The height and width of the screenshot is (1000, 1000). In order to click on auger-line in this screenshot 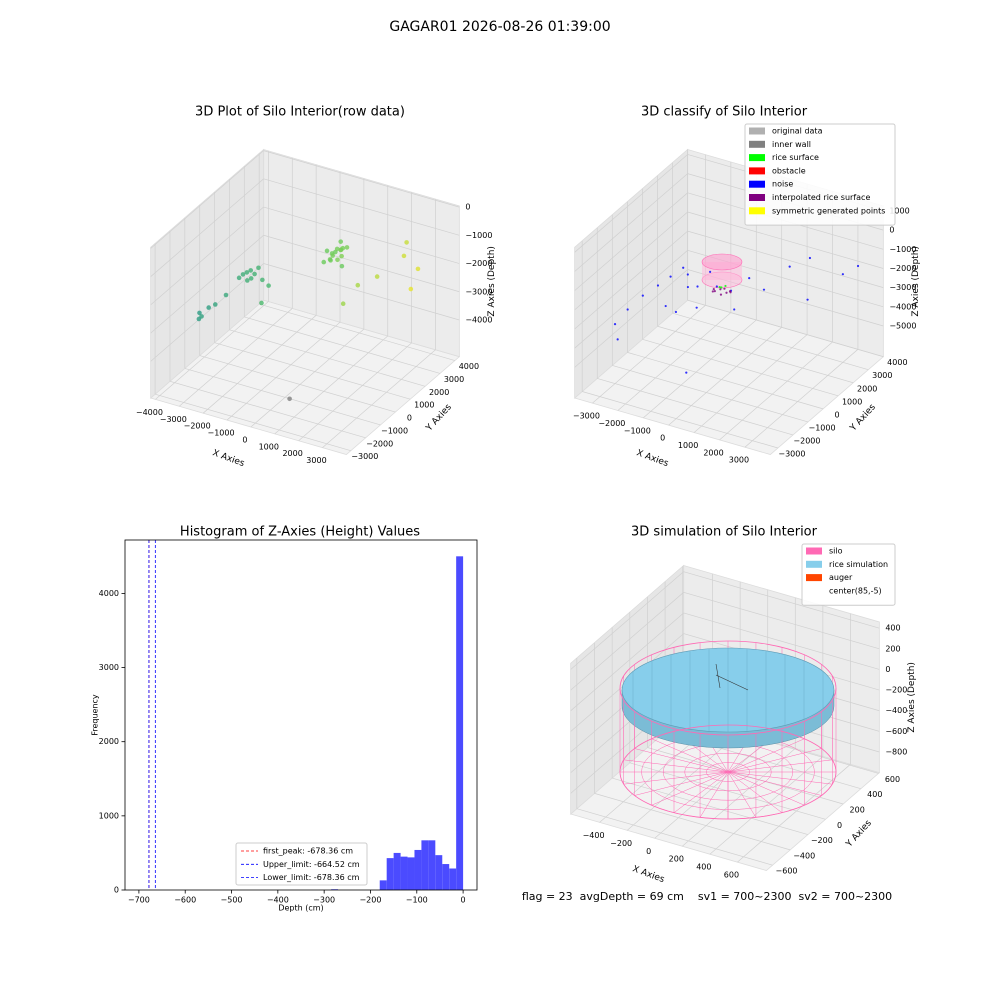, I will do `click(732, 677)`.